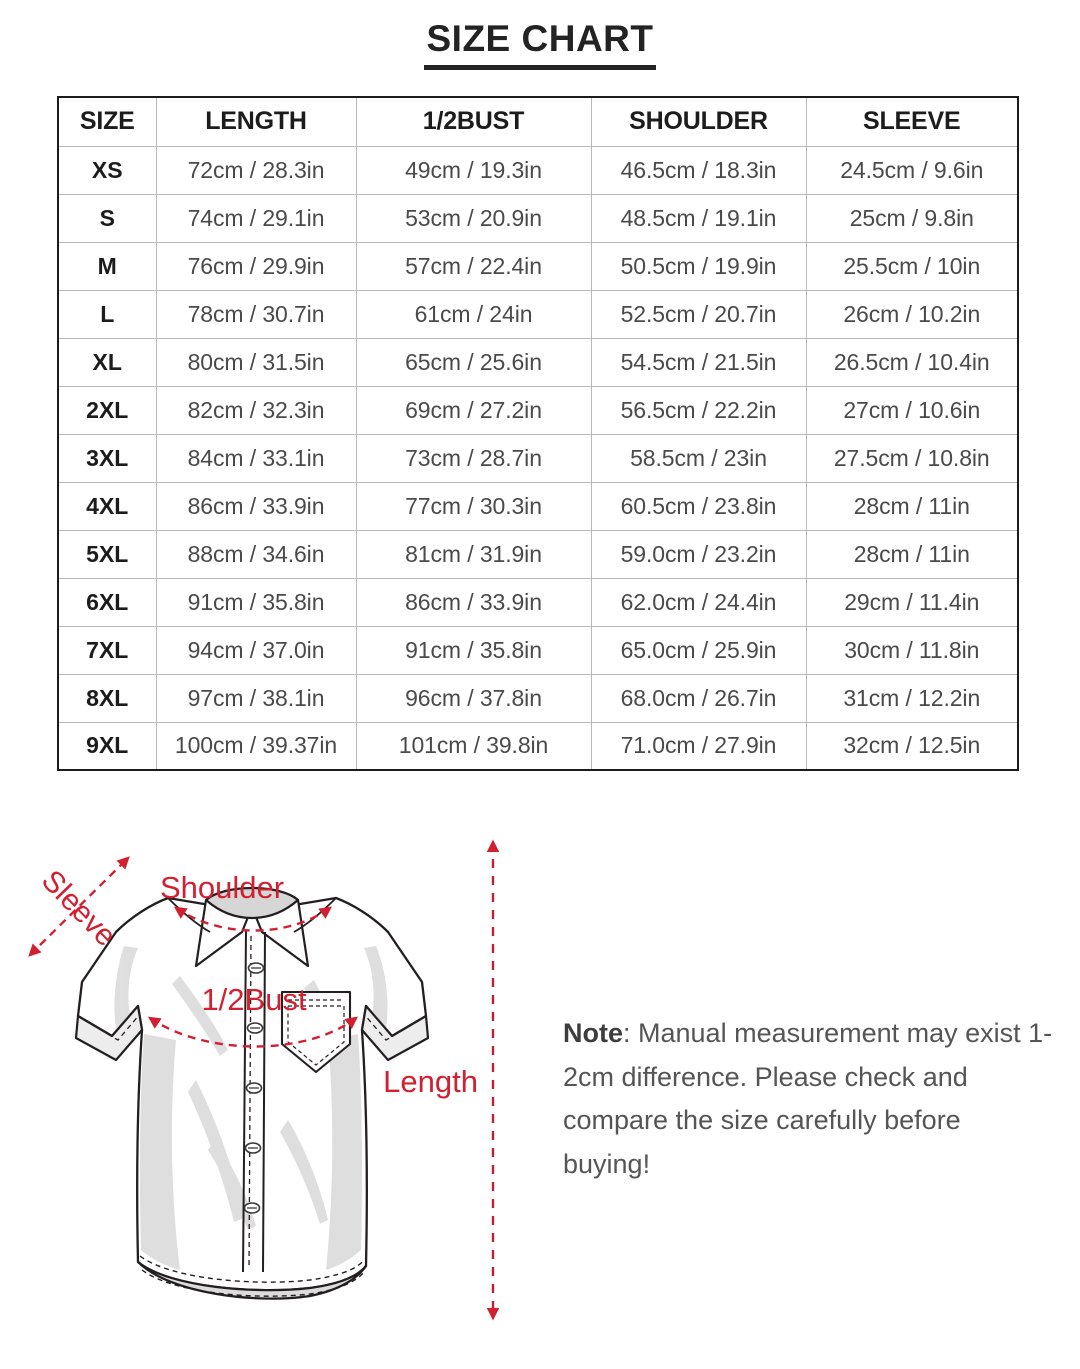 This screenshot has width=1080, height=1369. What do you see at coordinates (912, 650) in the screenshot?
I see `cell-sleeve: 30cm / 11.8in` at bounding box center [912, 650].